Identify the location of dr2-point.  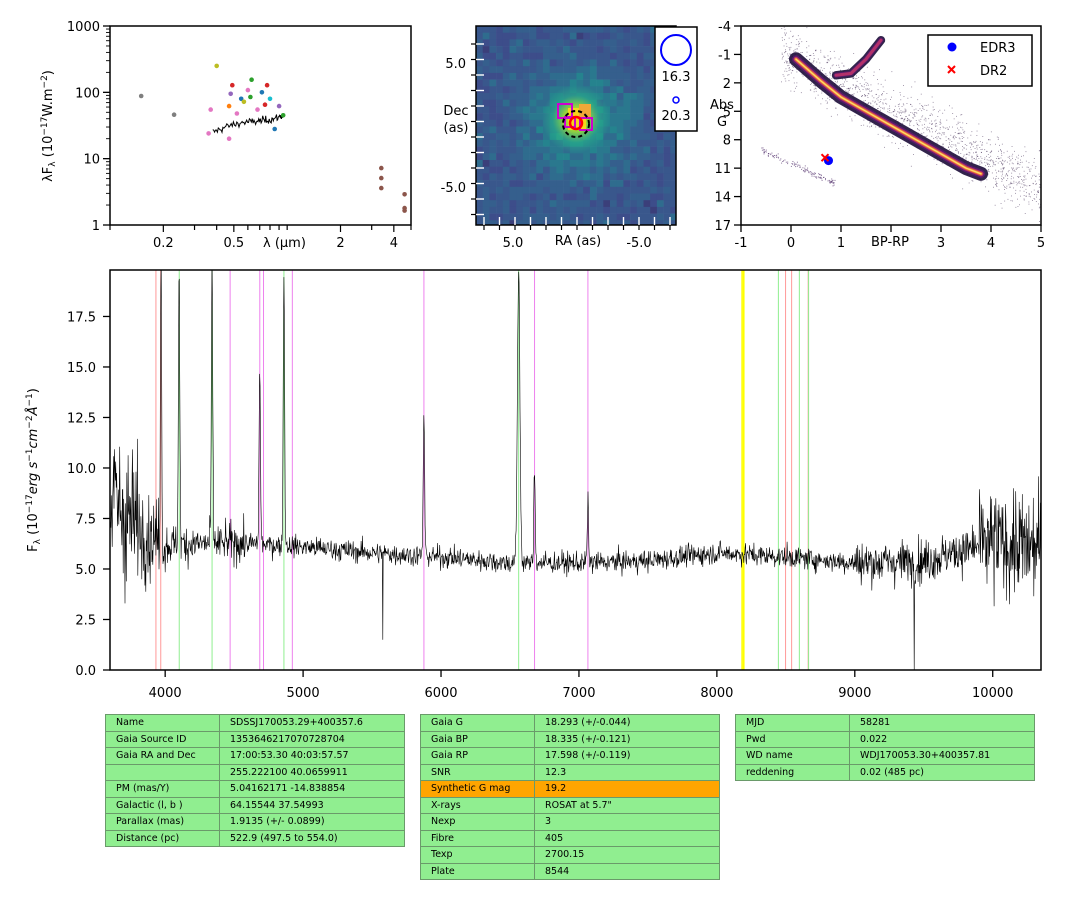
(825, 157).